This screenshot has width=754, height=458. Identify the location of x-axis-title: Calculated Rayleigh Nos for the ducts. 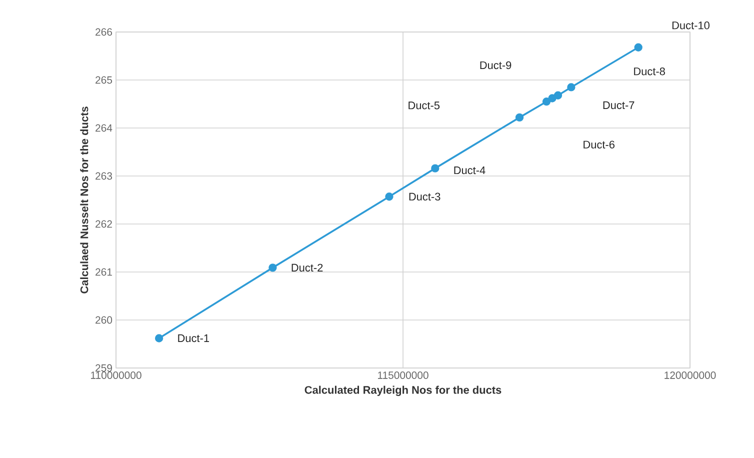
(403, 391).